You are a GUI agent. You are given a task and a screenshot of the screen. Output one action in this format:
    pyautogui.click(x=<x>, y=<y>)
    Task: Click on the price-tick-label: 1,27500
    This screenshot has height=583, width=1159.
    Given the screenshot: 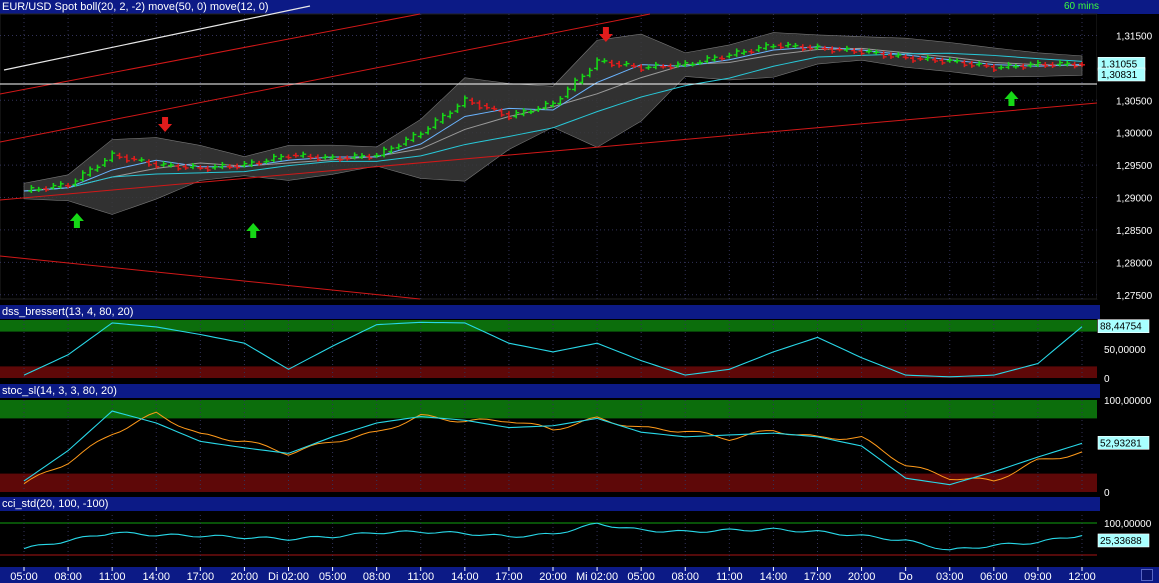 What is the action you would take?
    pyautogui.click(x=1134, y=296)
    